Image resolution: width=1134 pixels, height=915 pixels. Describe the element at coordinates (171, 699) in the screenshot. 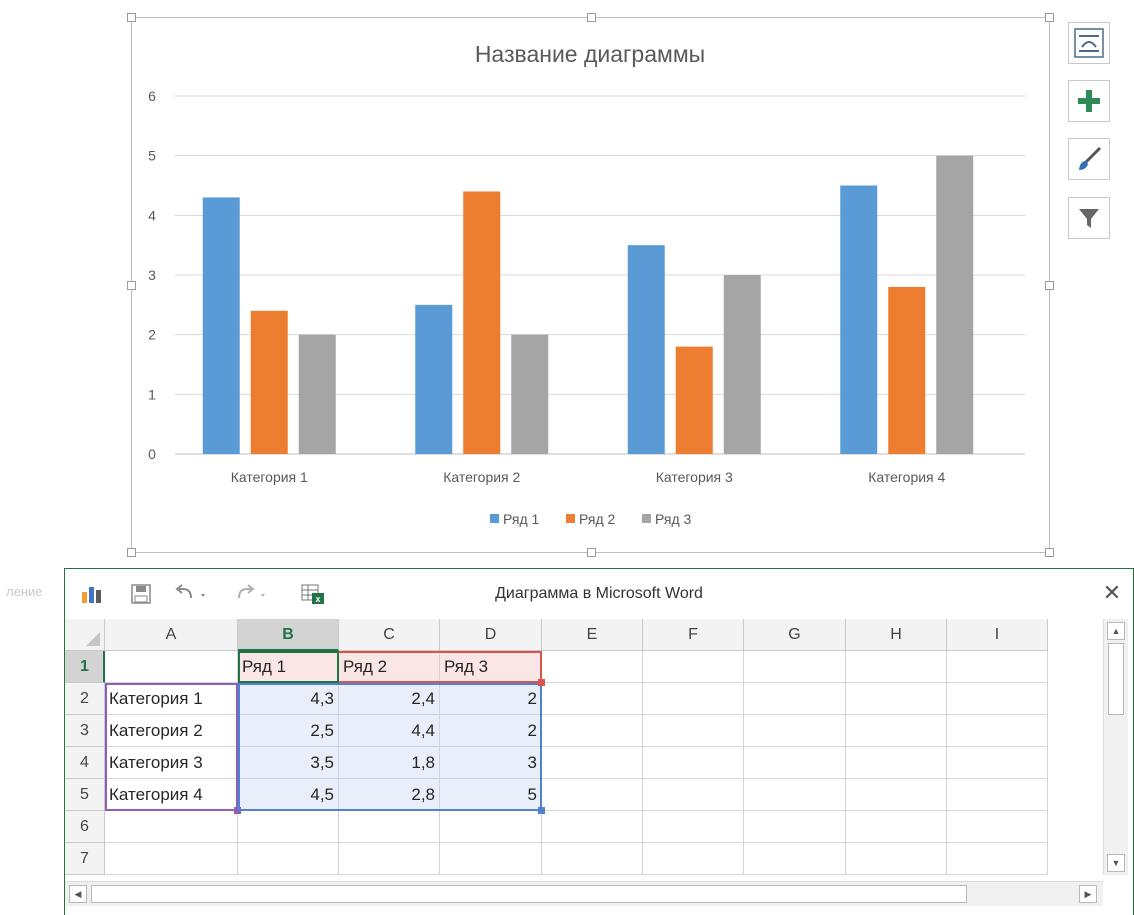

I see `grid-cell: Категория 1` at that location.